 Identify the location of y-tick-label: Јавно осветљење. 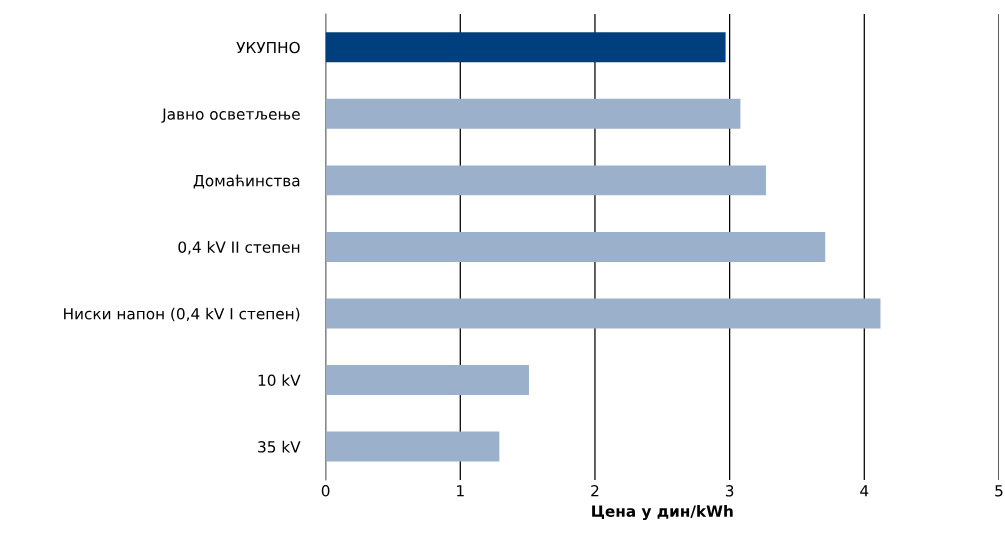
(230, 115).